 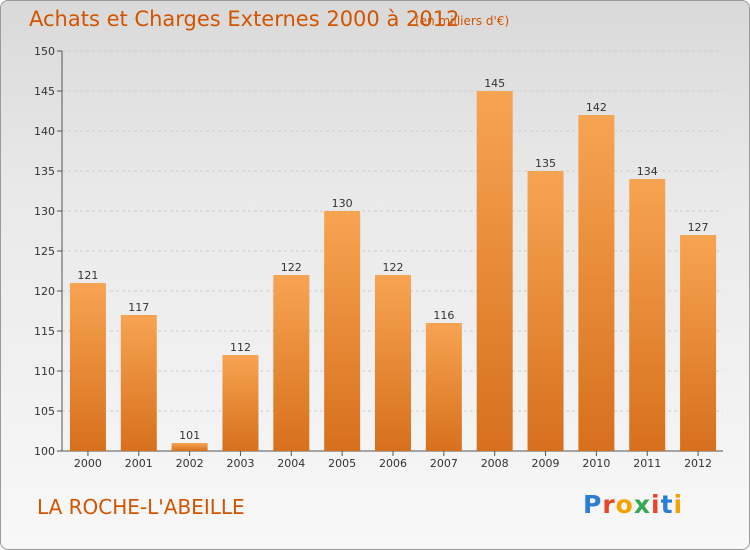 What do you see at coordinates (44, 291) in the screenshot?
I see `y-tick-label: 120` at bounding box center [44, 291].